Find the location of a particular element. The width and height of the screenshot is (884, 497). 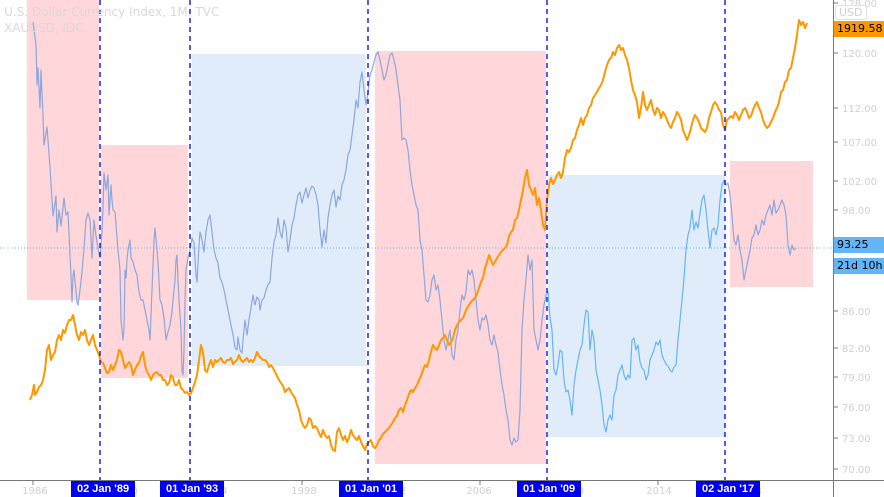

marker-label-1993: 01 Jan '93 is located at coordinates (192, 489).